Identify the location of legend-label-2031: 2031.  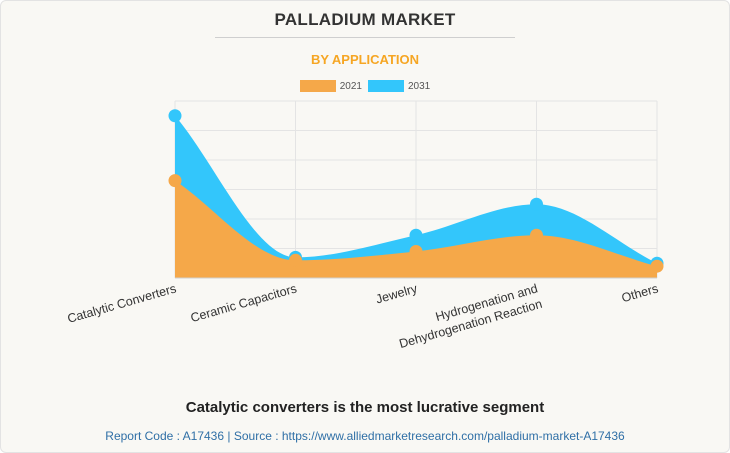
(419, 86).